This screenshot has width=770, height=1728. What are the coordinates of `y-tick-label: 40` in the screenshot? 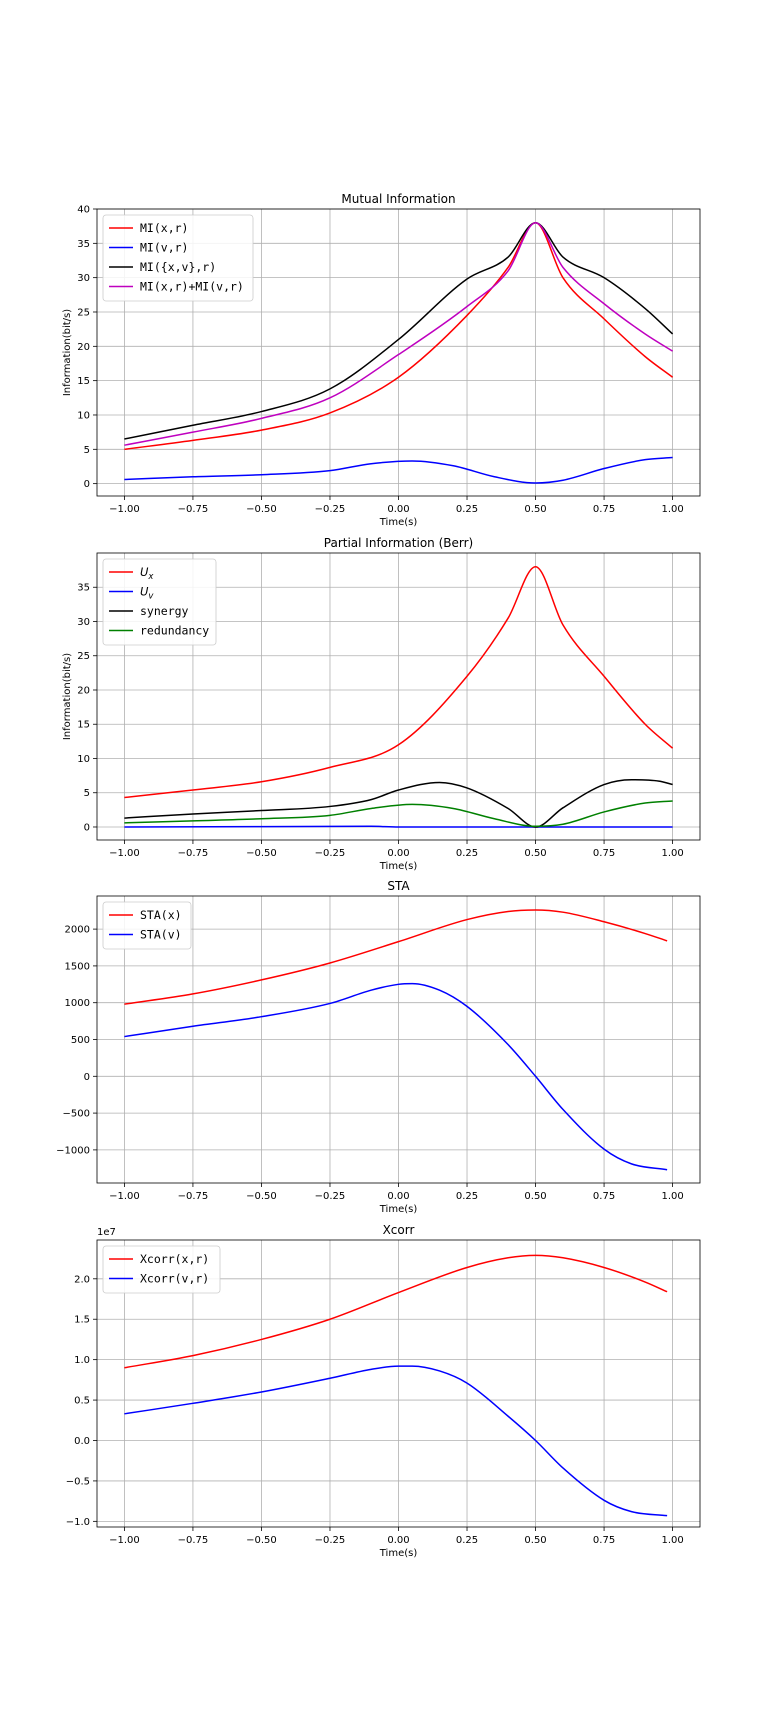 It's located at (83, 210).